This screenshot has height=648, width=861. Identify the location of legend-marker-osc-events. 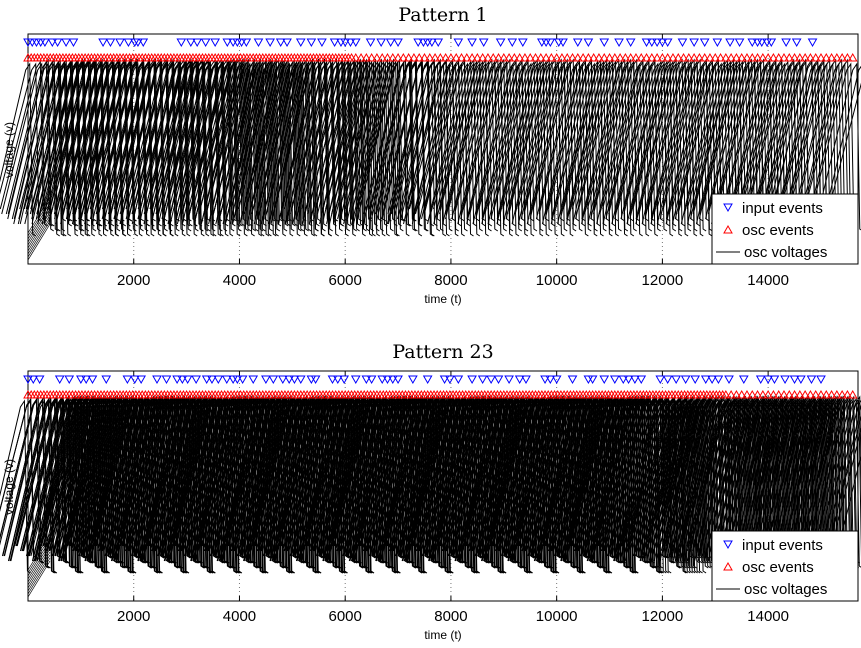
(728, 229).